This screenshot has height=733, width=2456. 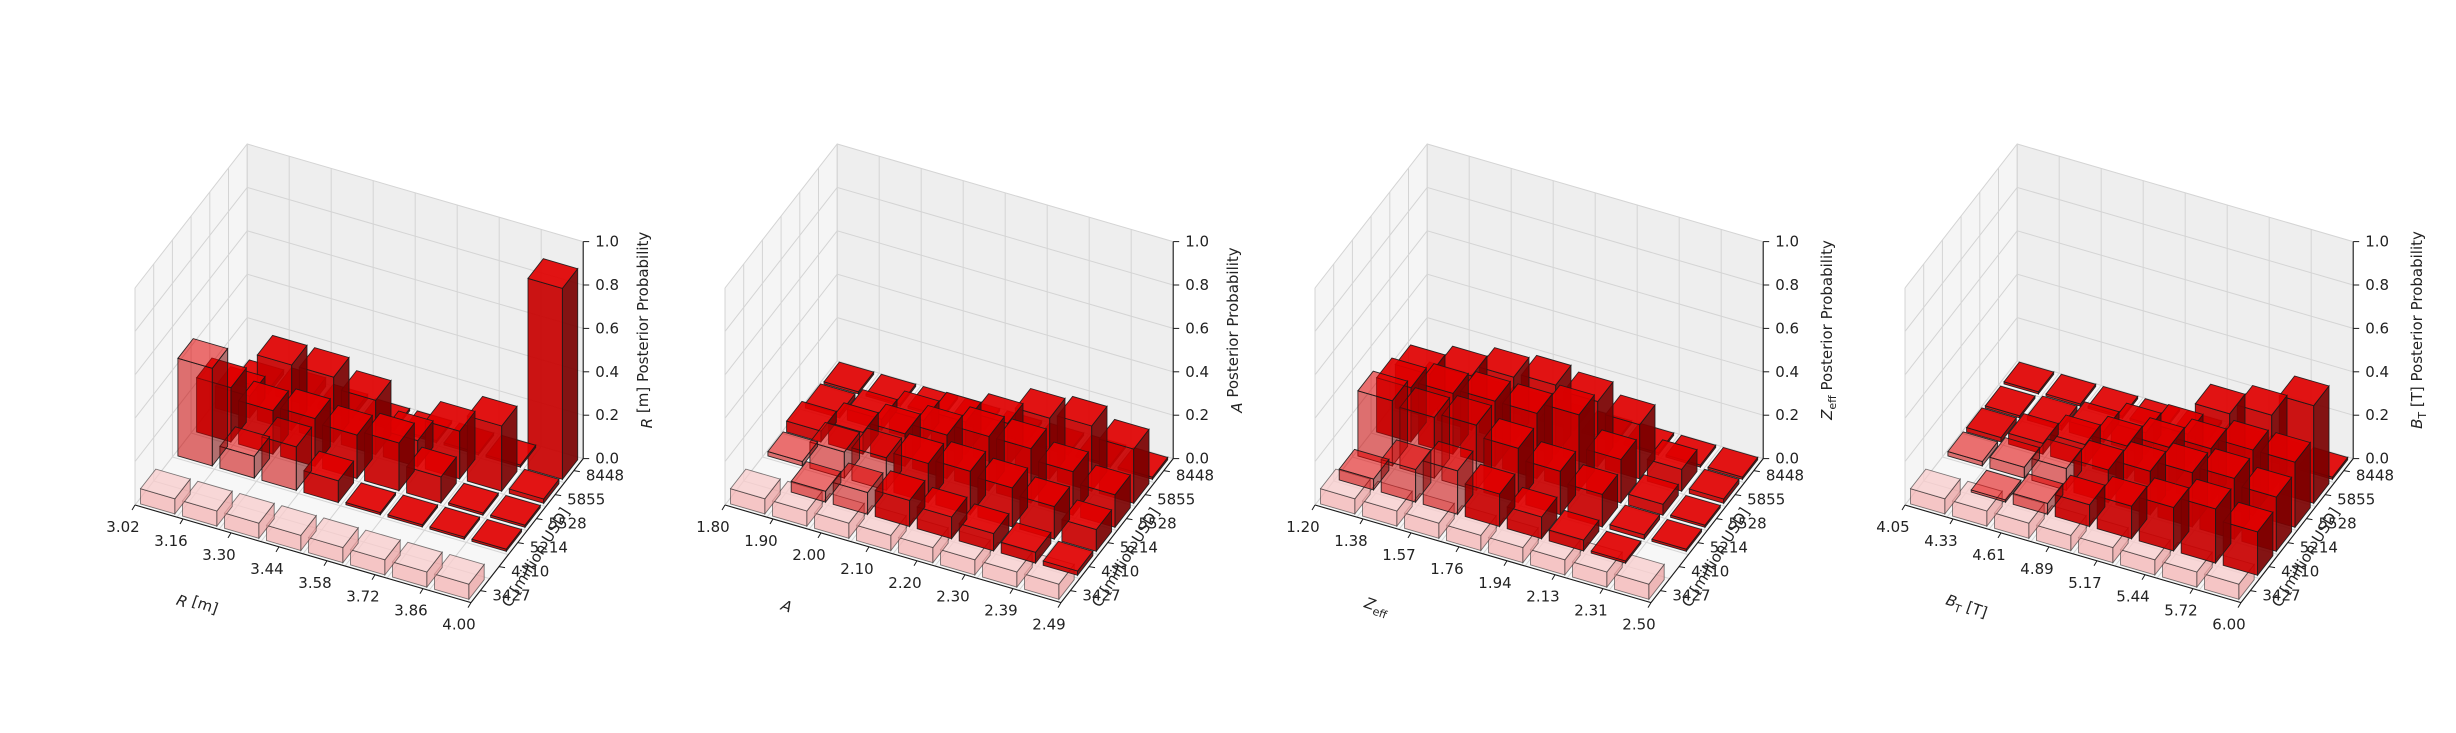 I want to click on x-tick-label: 4.61, so click(x=1988, y=555).